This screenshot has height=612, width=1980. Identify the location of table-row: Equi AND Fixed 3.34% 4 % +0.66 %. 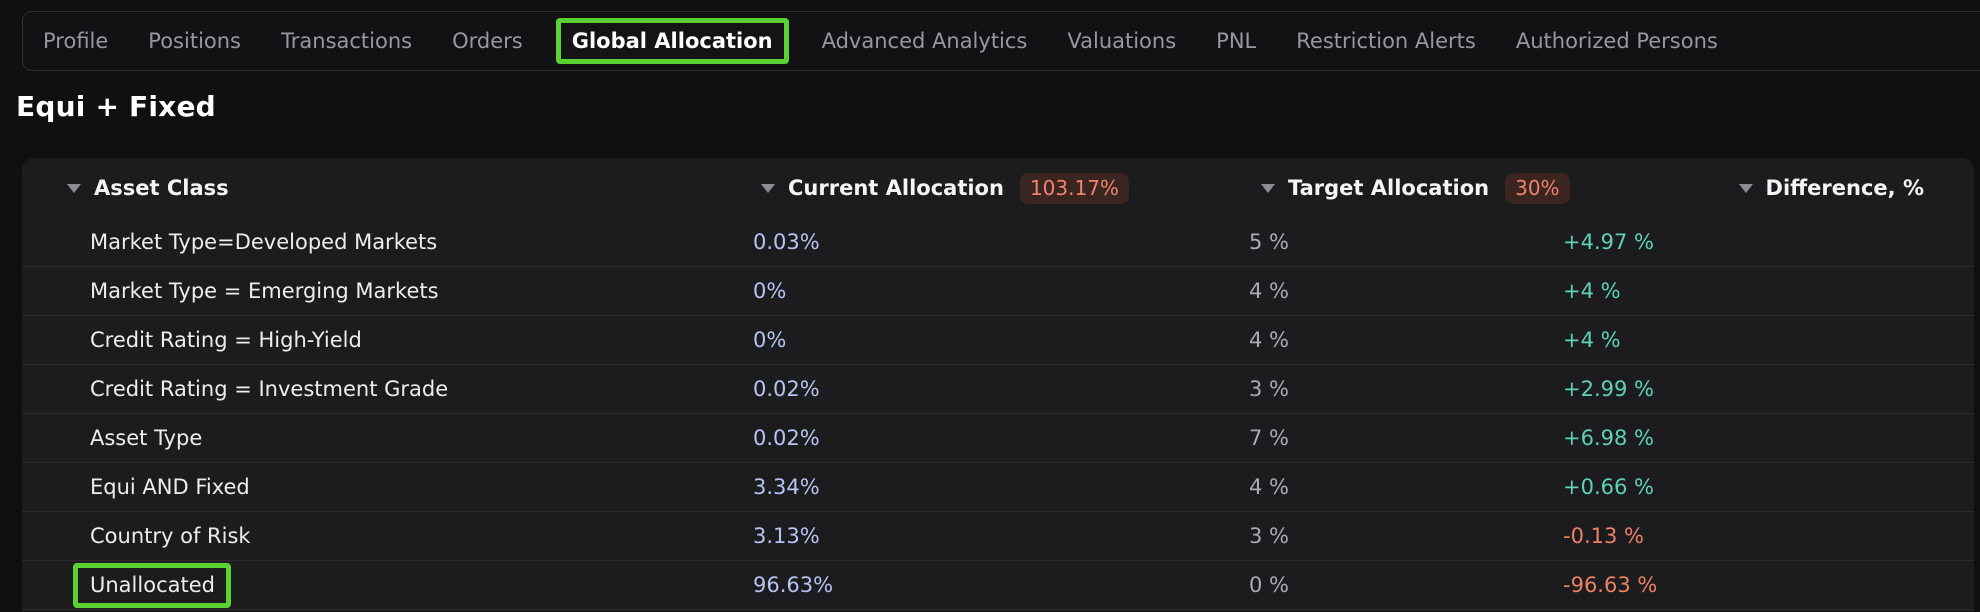
(998, 487).